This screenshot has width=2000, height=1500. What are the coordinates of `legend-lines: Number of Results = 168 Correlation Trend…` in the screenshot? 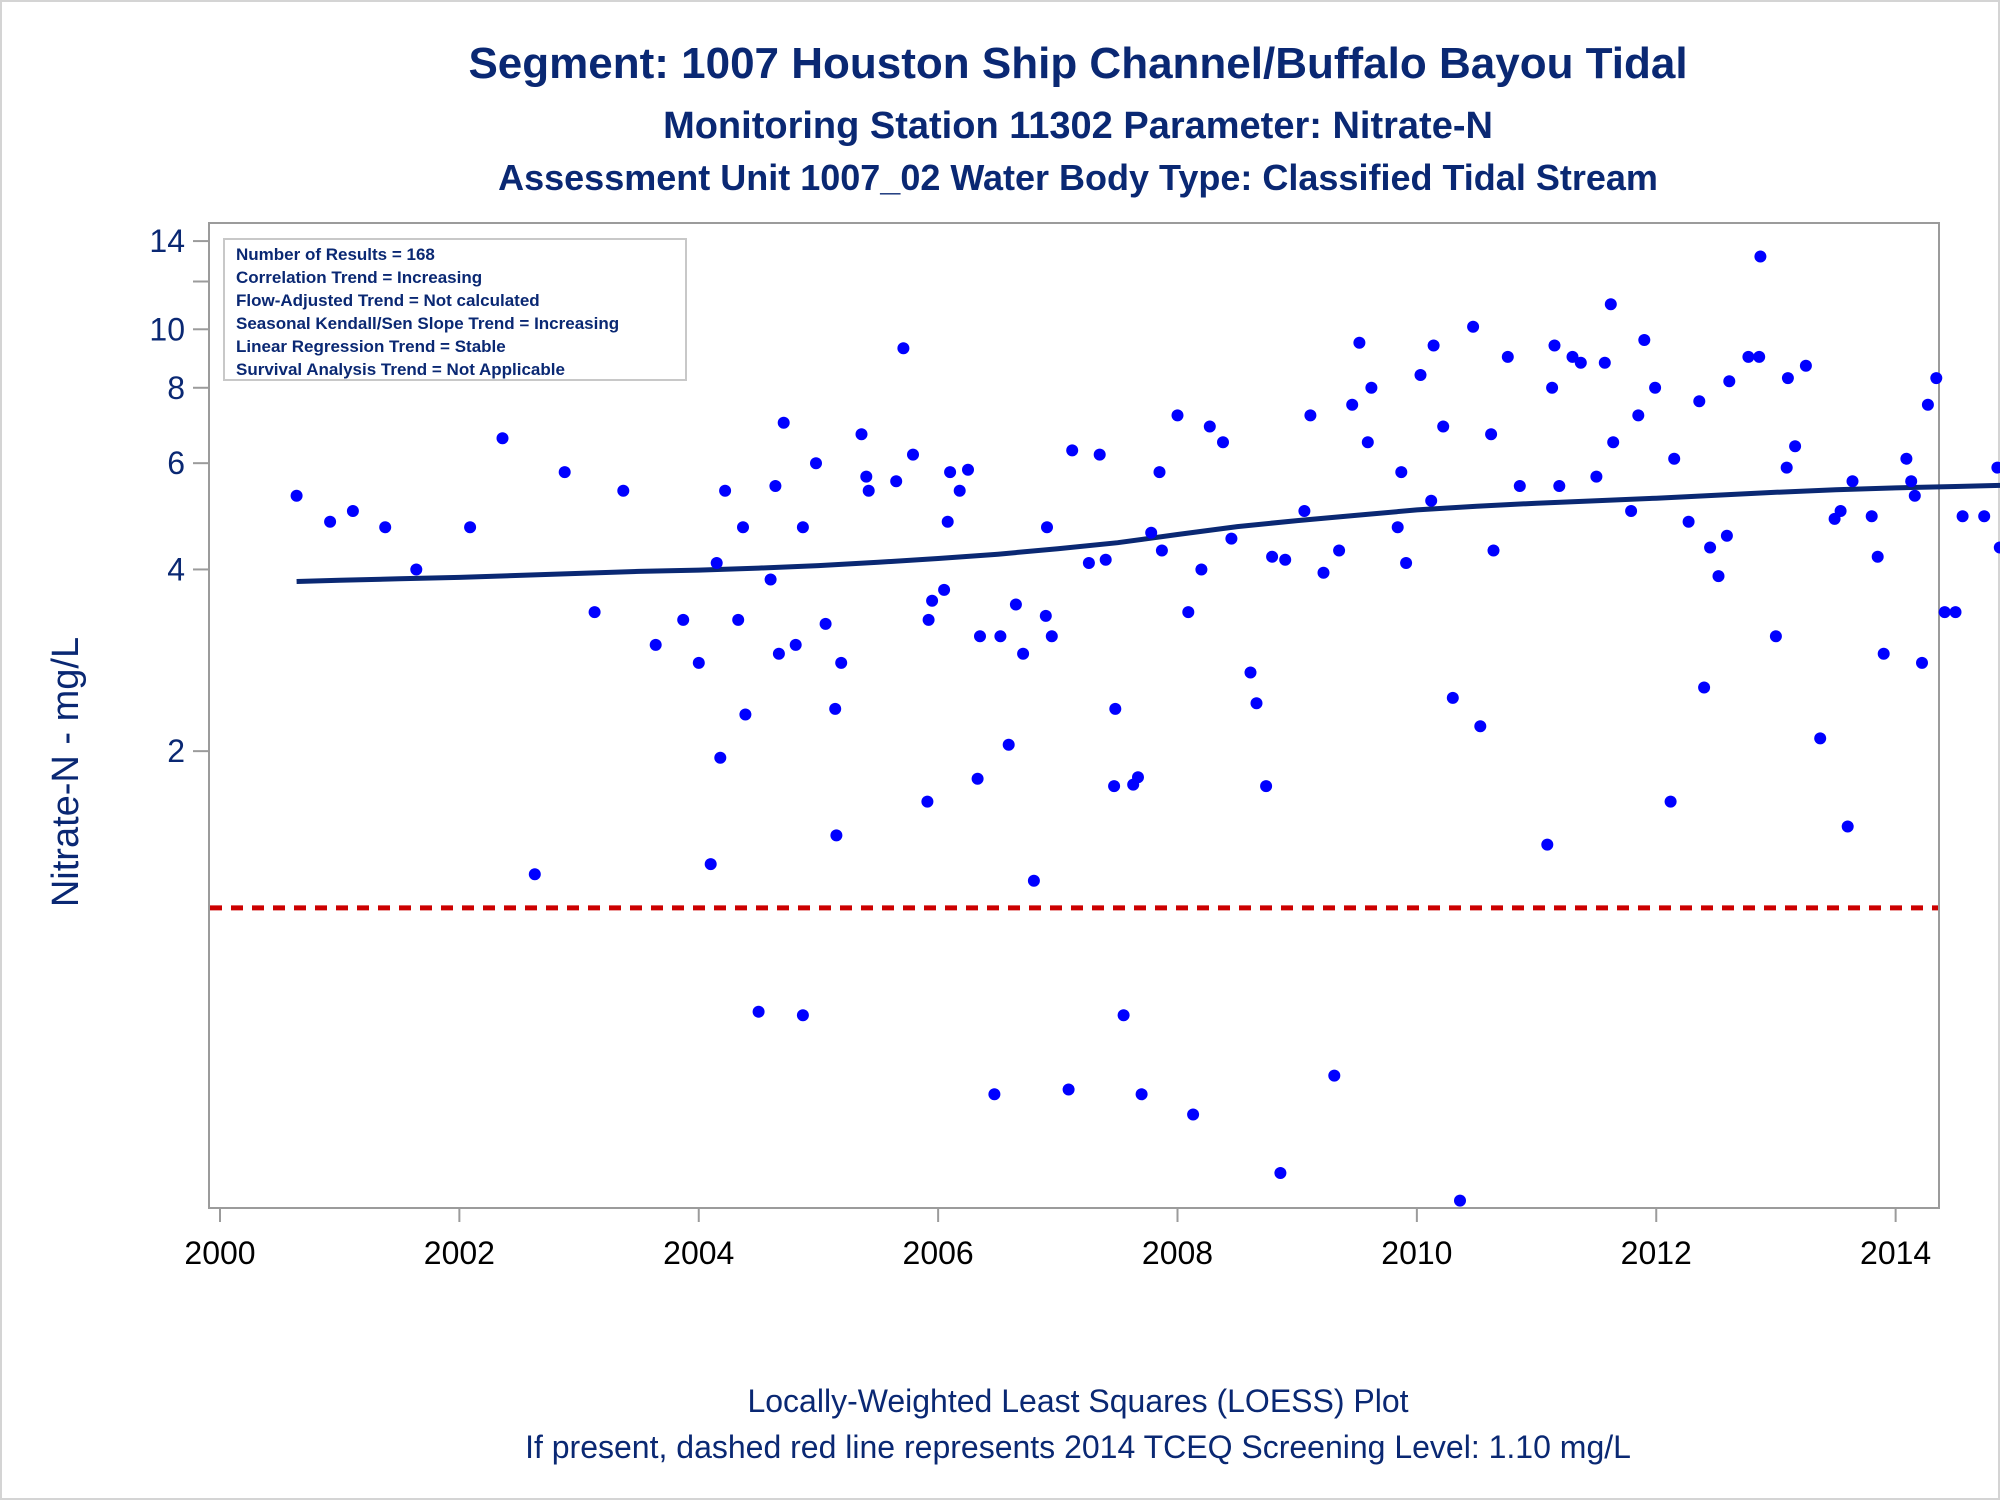 It's located at (427, 312).